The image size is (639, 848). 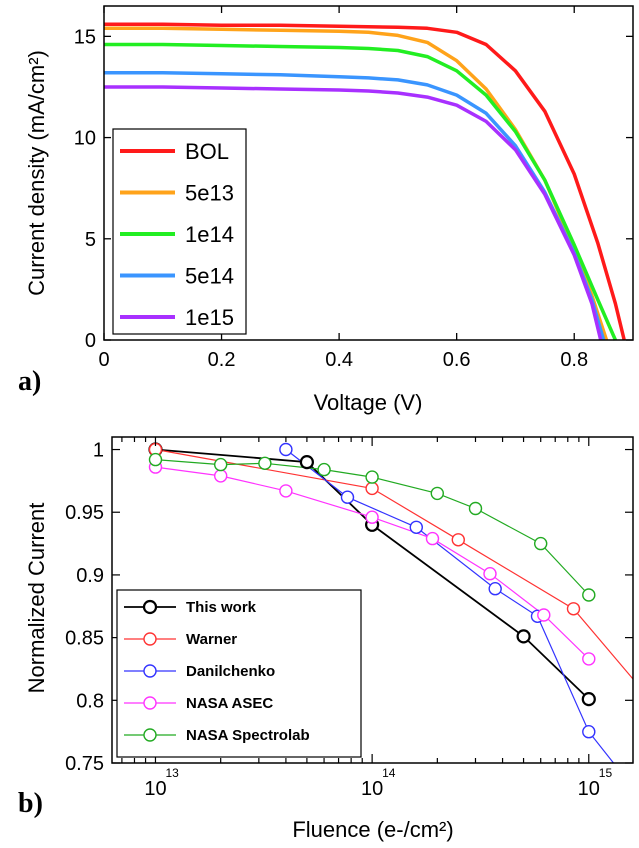 What do you see at coordinates (172, 773) in the screenshot?
I see `x-tick-label-exponent: 13` at bounding box center [172, 773].